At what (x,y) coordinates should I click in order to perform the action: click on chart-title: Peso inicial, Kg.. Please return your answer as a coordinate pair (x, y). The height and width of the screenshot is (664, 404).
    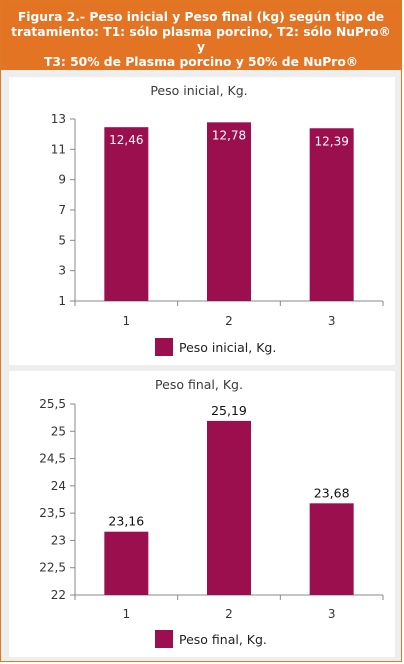
    Looking at the image, I should click on (198, 90).